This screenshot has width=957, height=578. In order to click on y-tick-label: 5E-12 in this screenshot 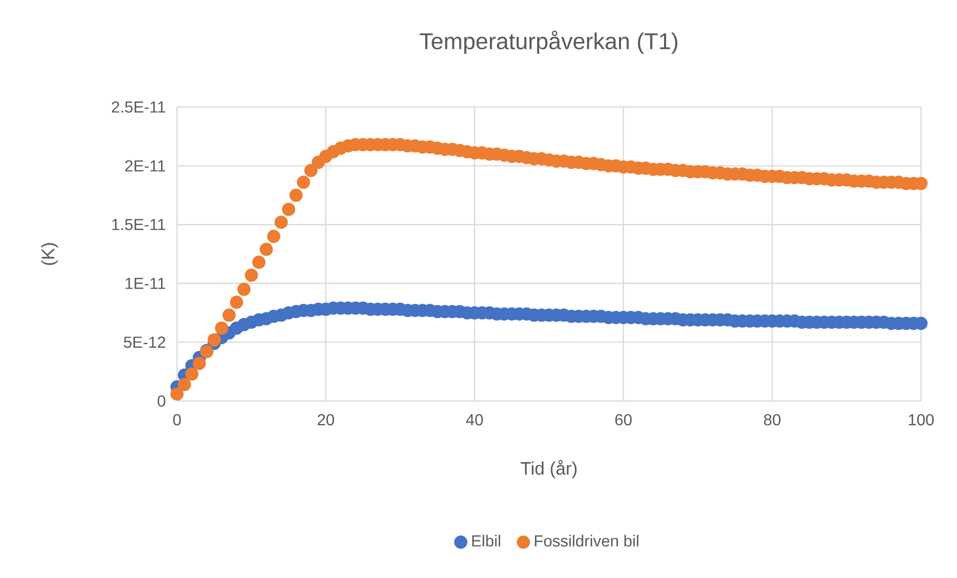, I will do `click(145, 342)`.